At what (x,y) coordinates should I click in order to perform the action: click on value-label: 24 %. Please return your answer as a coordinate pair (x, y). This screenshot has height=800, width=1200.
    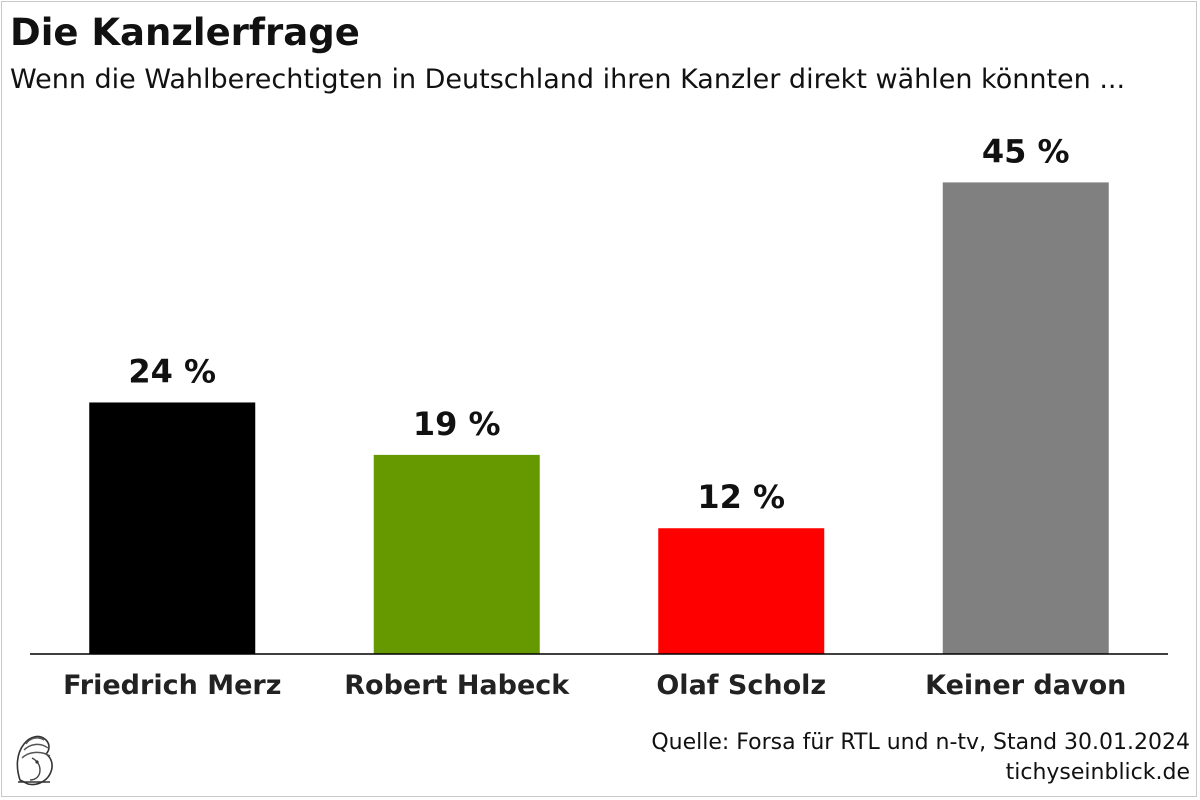
    Looking at the image, I should click on (172, 371).